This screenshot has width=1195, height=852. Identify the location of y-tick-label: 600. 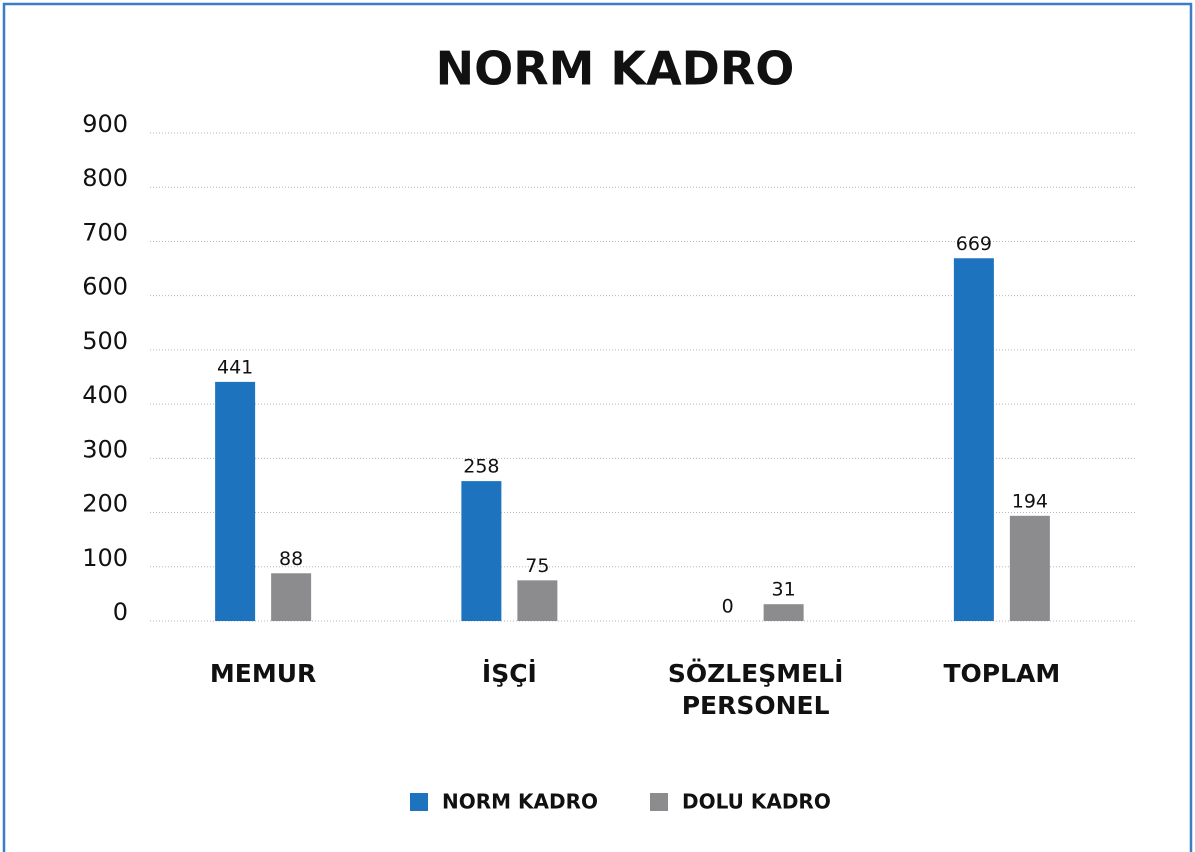
(105, 287).